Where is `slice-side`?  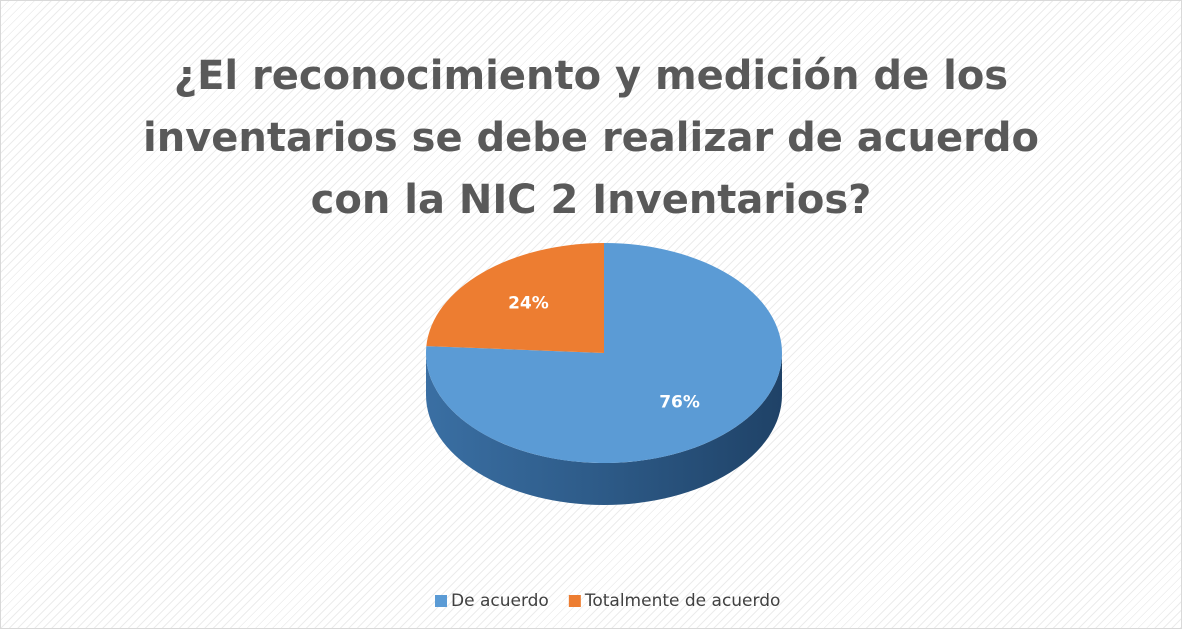
slice-side is located at coordinates (604, 429).